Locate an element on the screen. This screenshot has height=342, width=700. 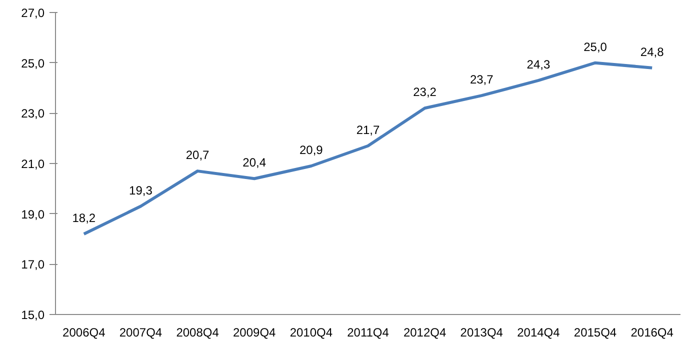
x-tick-label: 2016Q4 is located at coordinates (652, 333).